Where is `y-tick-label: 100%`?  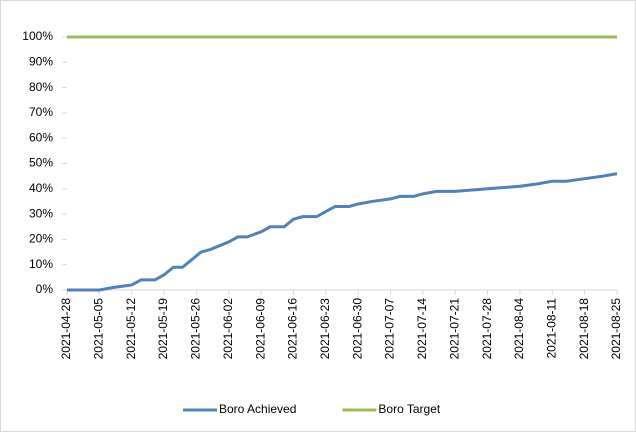 y-tick-label: 100% is located at coordinates (37, 36).